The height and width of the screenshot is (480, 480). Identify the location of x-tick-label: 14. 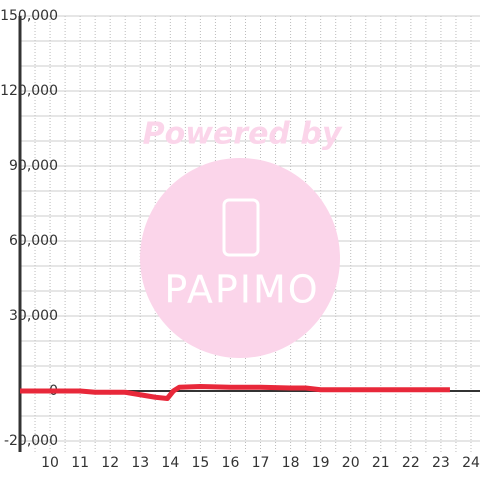
(170, 463).